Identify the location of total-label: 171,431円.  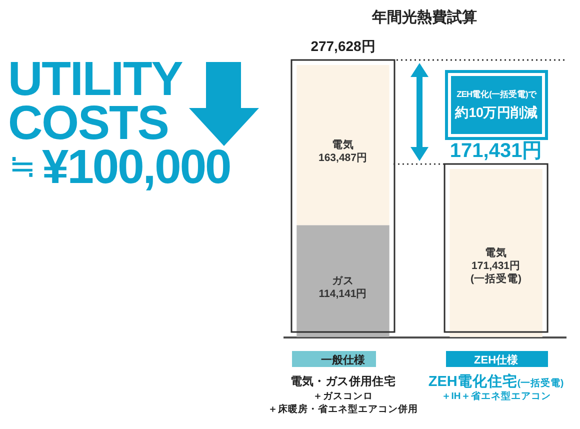
(496, 151).